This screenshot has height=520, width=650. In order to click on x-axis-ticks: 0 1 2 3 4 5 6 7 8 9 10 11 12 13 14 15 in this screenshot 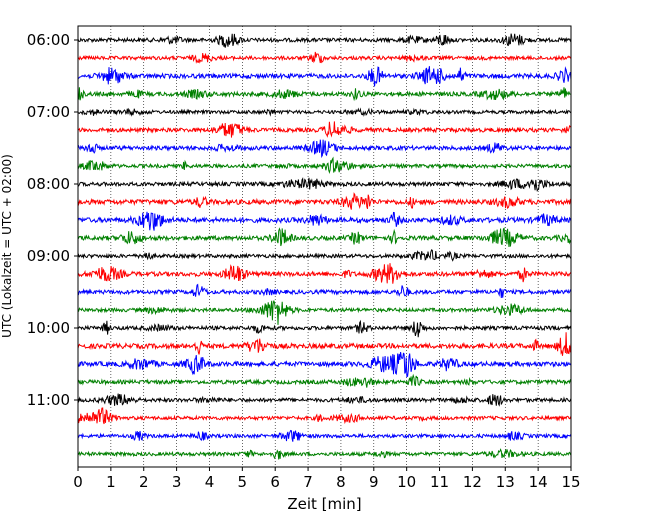, I will do `click(327, 479)`.